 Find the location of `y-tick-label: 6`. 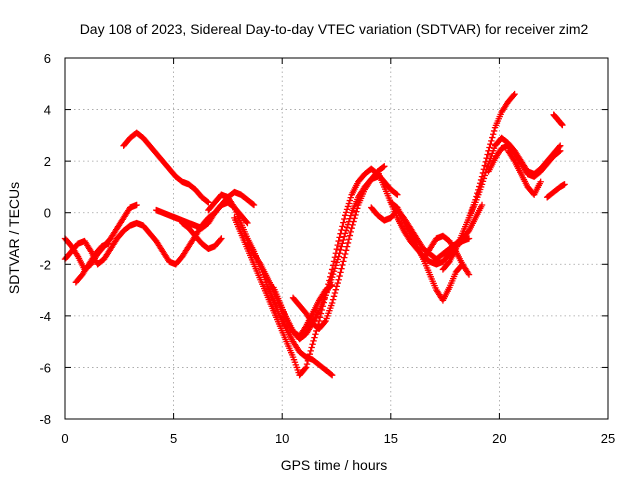

y-tick-label: 6 is located at coordinates (47, 58).